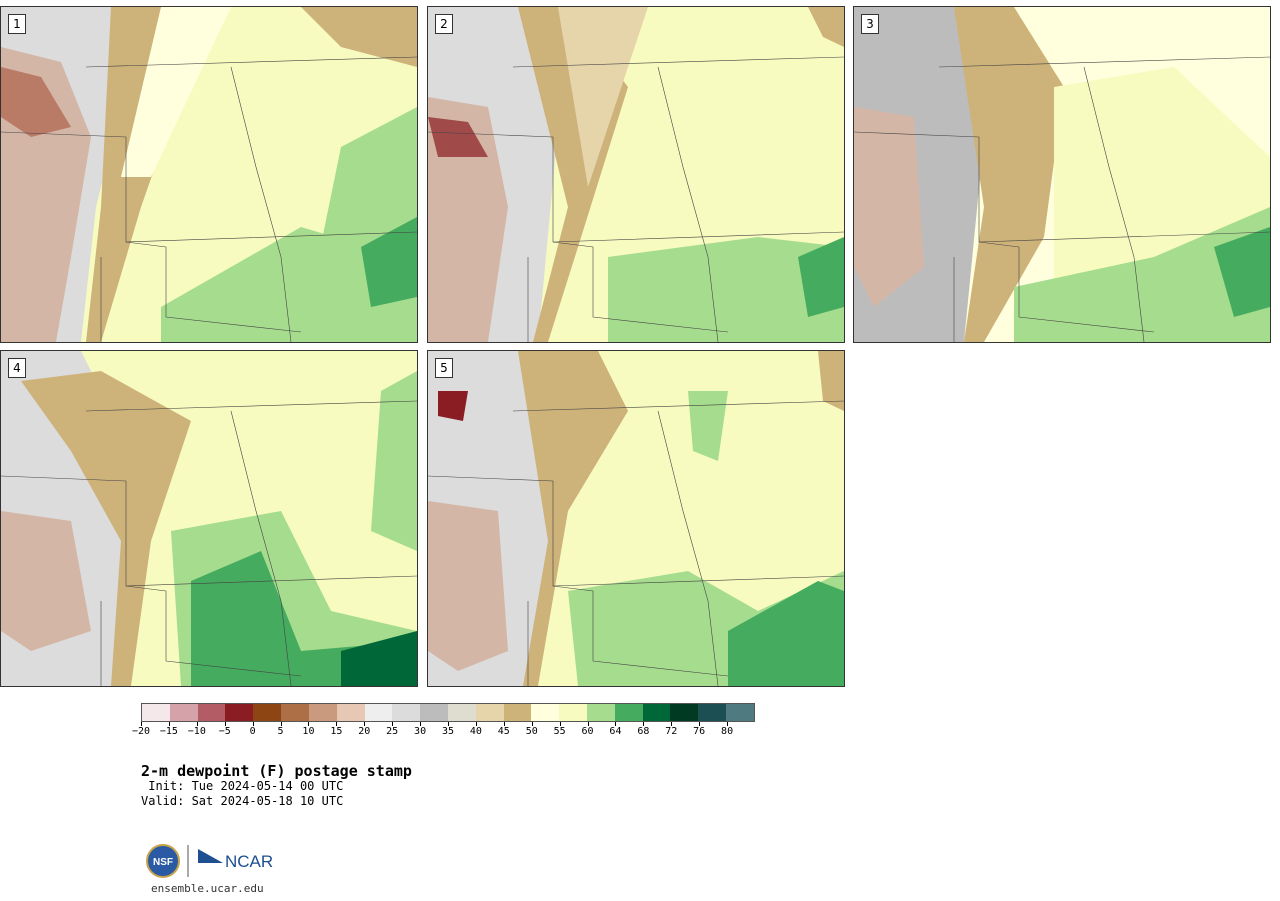 The height and width of the screenshot is (901, 1280). Describe the element at coordinates (364, 731) in the screenshot. I see `colorbar-tick-label: 20` at that location.